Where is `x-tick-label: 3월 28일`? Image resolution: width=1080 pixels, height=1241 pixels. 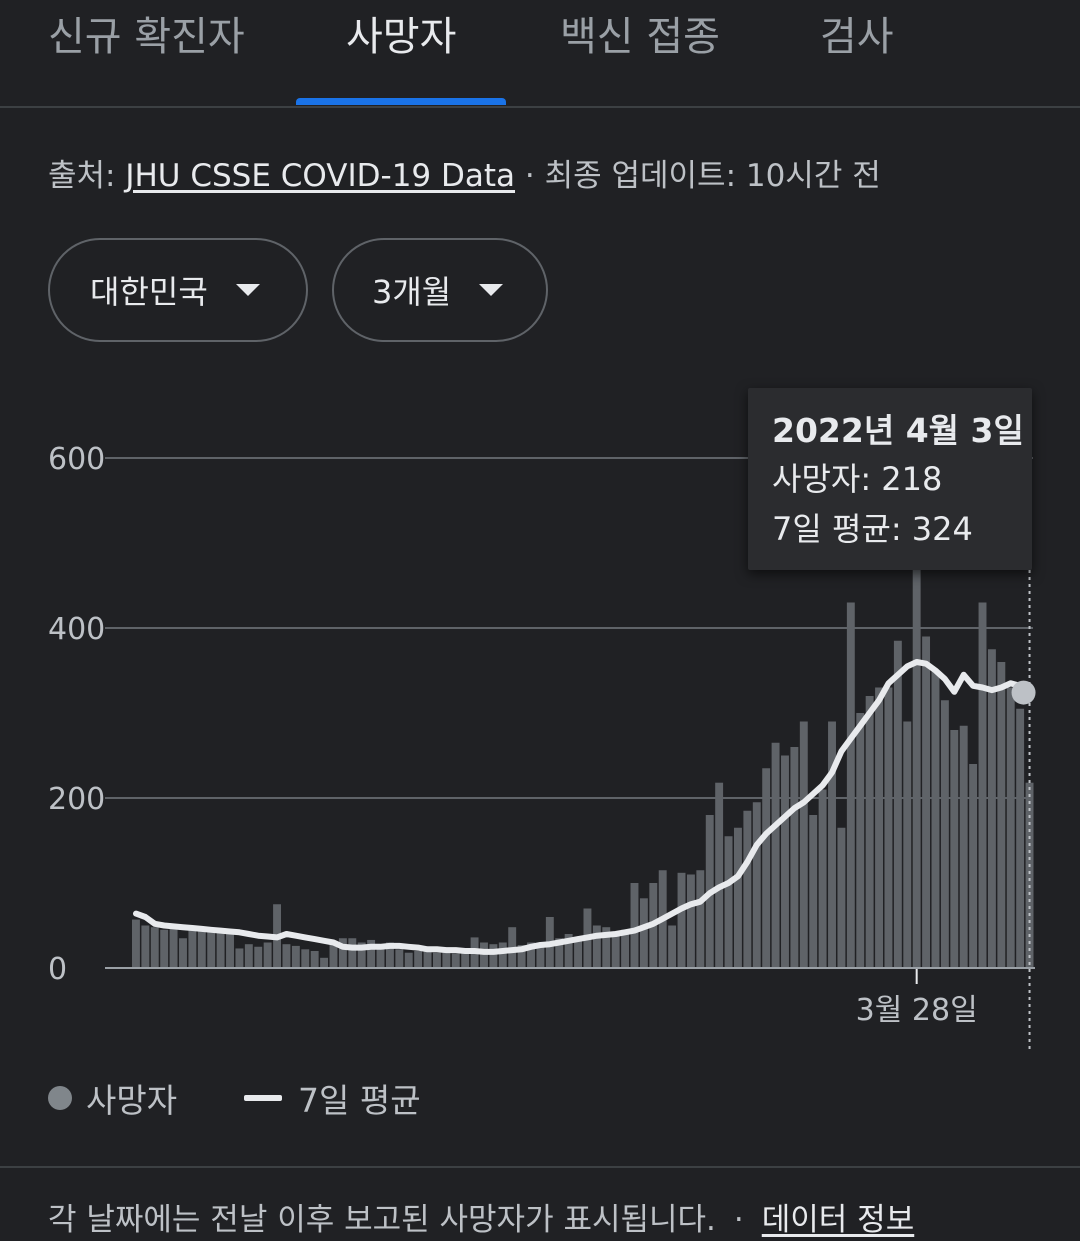
x-tick-label: 3월 28일 is located at coordinates (917, 1010).